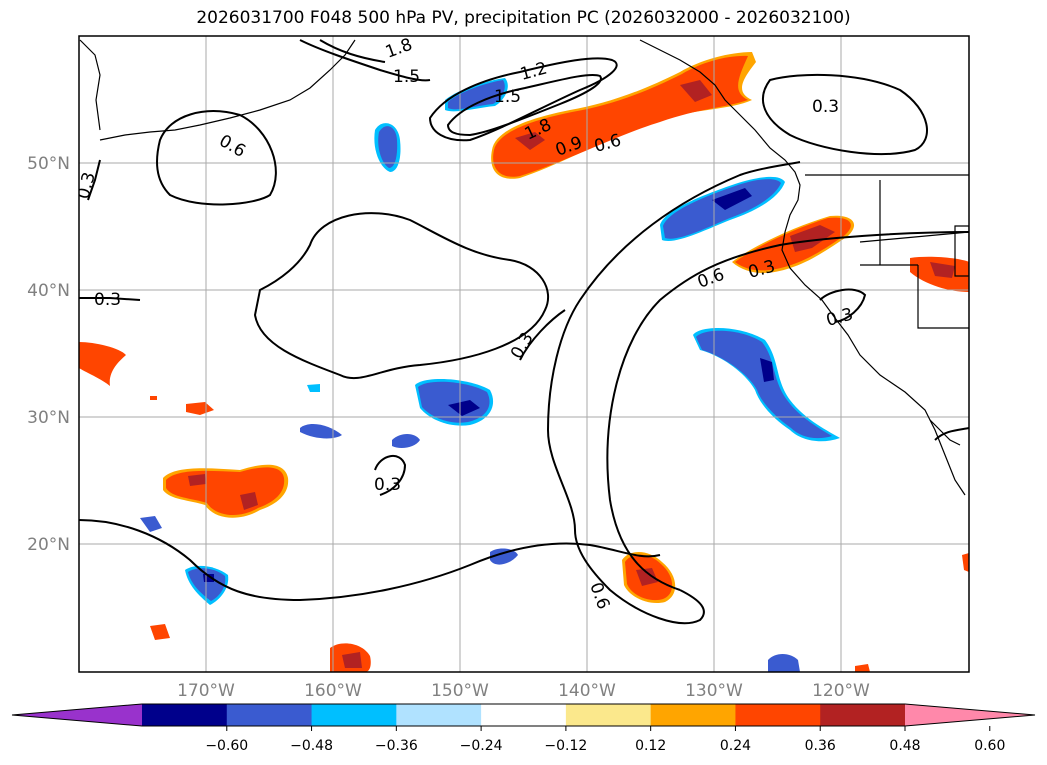  I want to click on lat-label: 40°N, so click(48, 291).